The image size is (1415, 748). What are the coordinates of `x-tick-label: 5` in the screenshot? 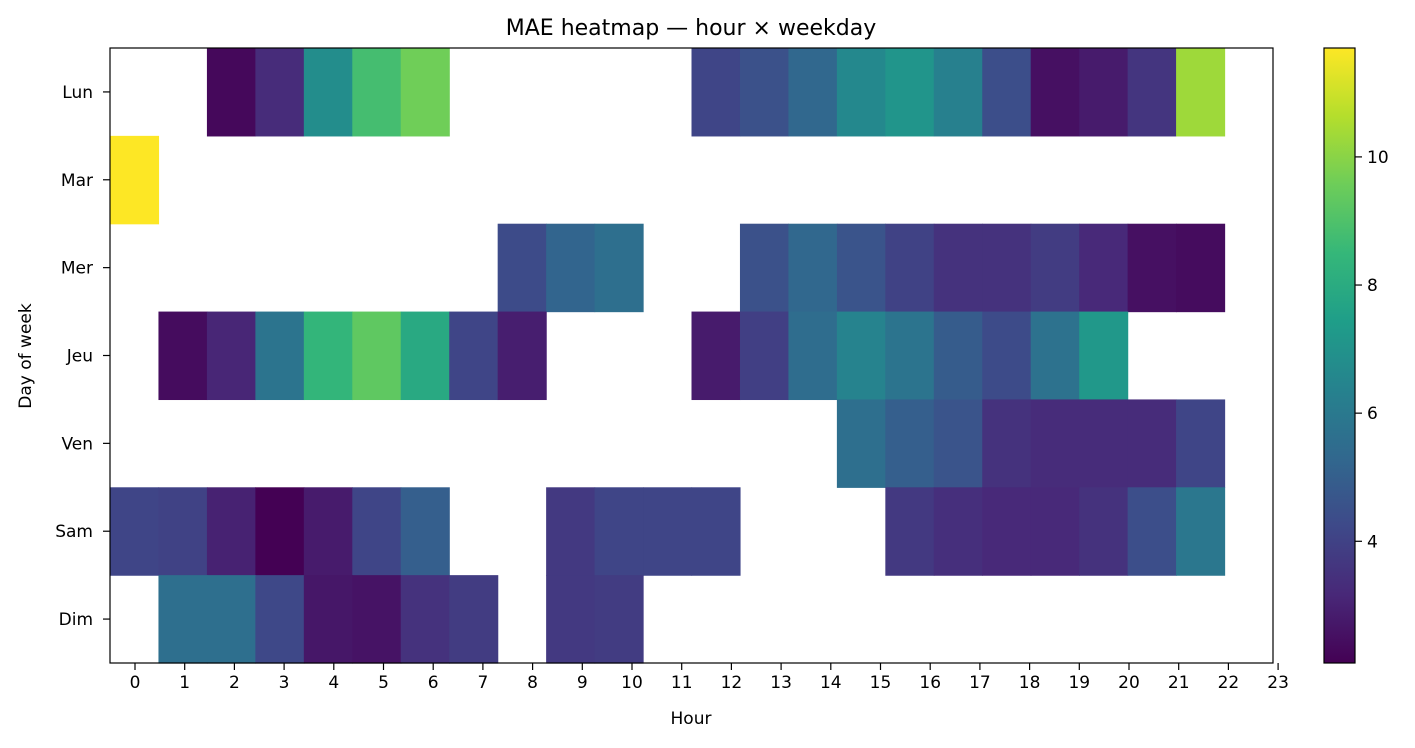 It's located at (383, 683).